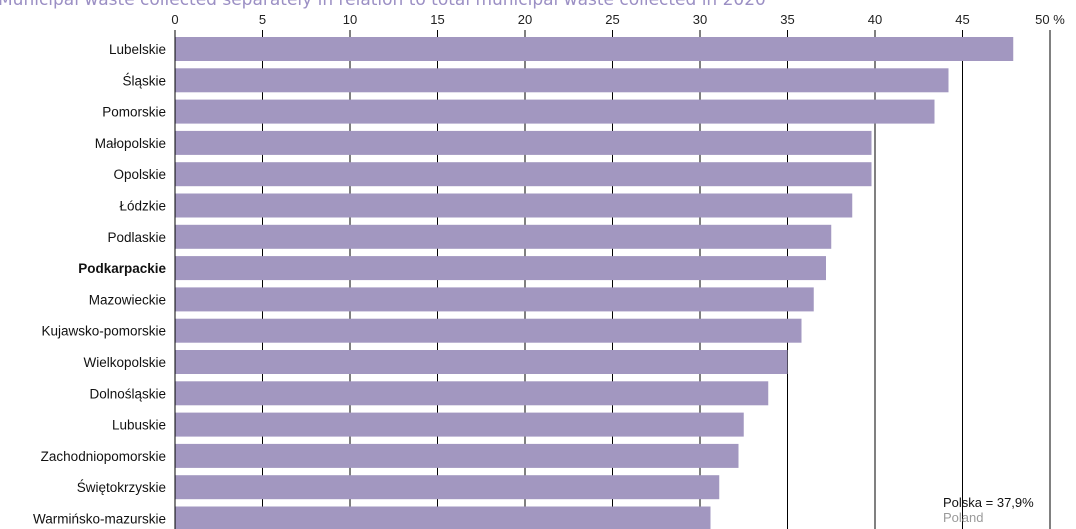 This screenshot has height=529, width=1076. What do you see at coordinates (144, 80) in the screenshot?
I see `category-label: Śląskie` at bounding box center [144, 80].